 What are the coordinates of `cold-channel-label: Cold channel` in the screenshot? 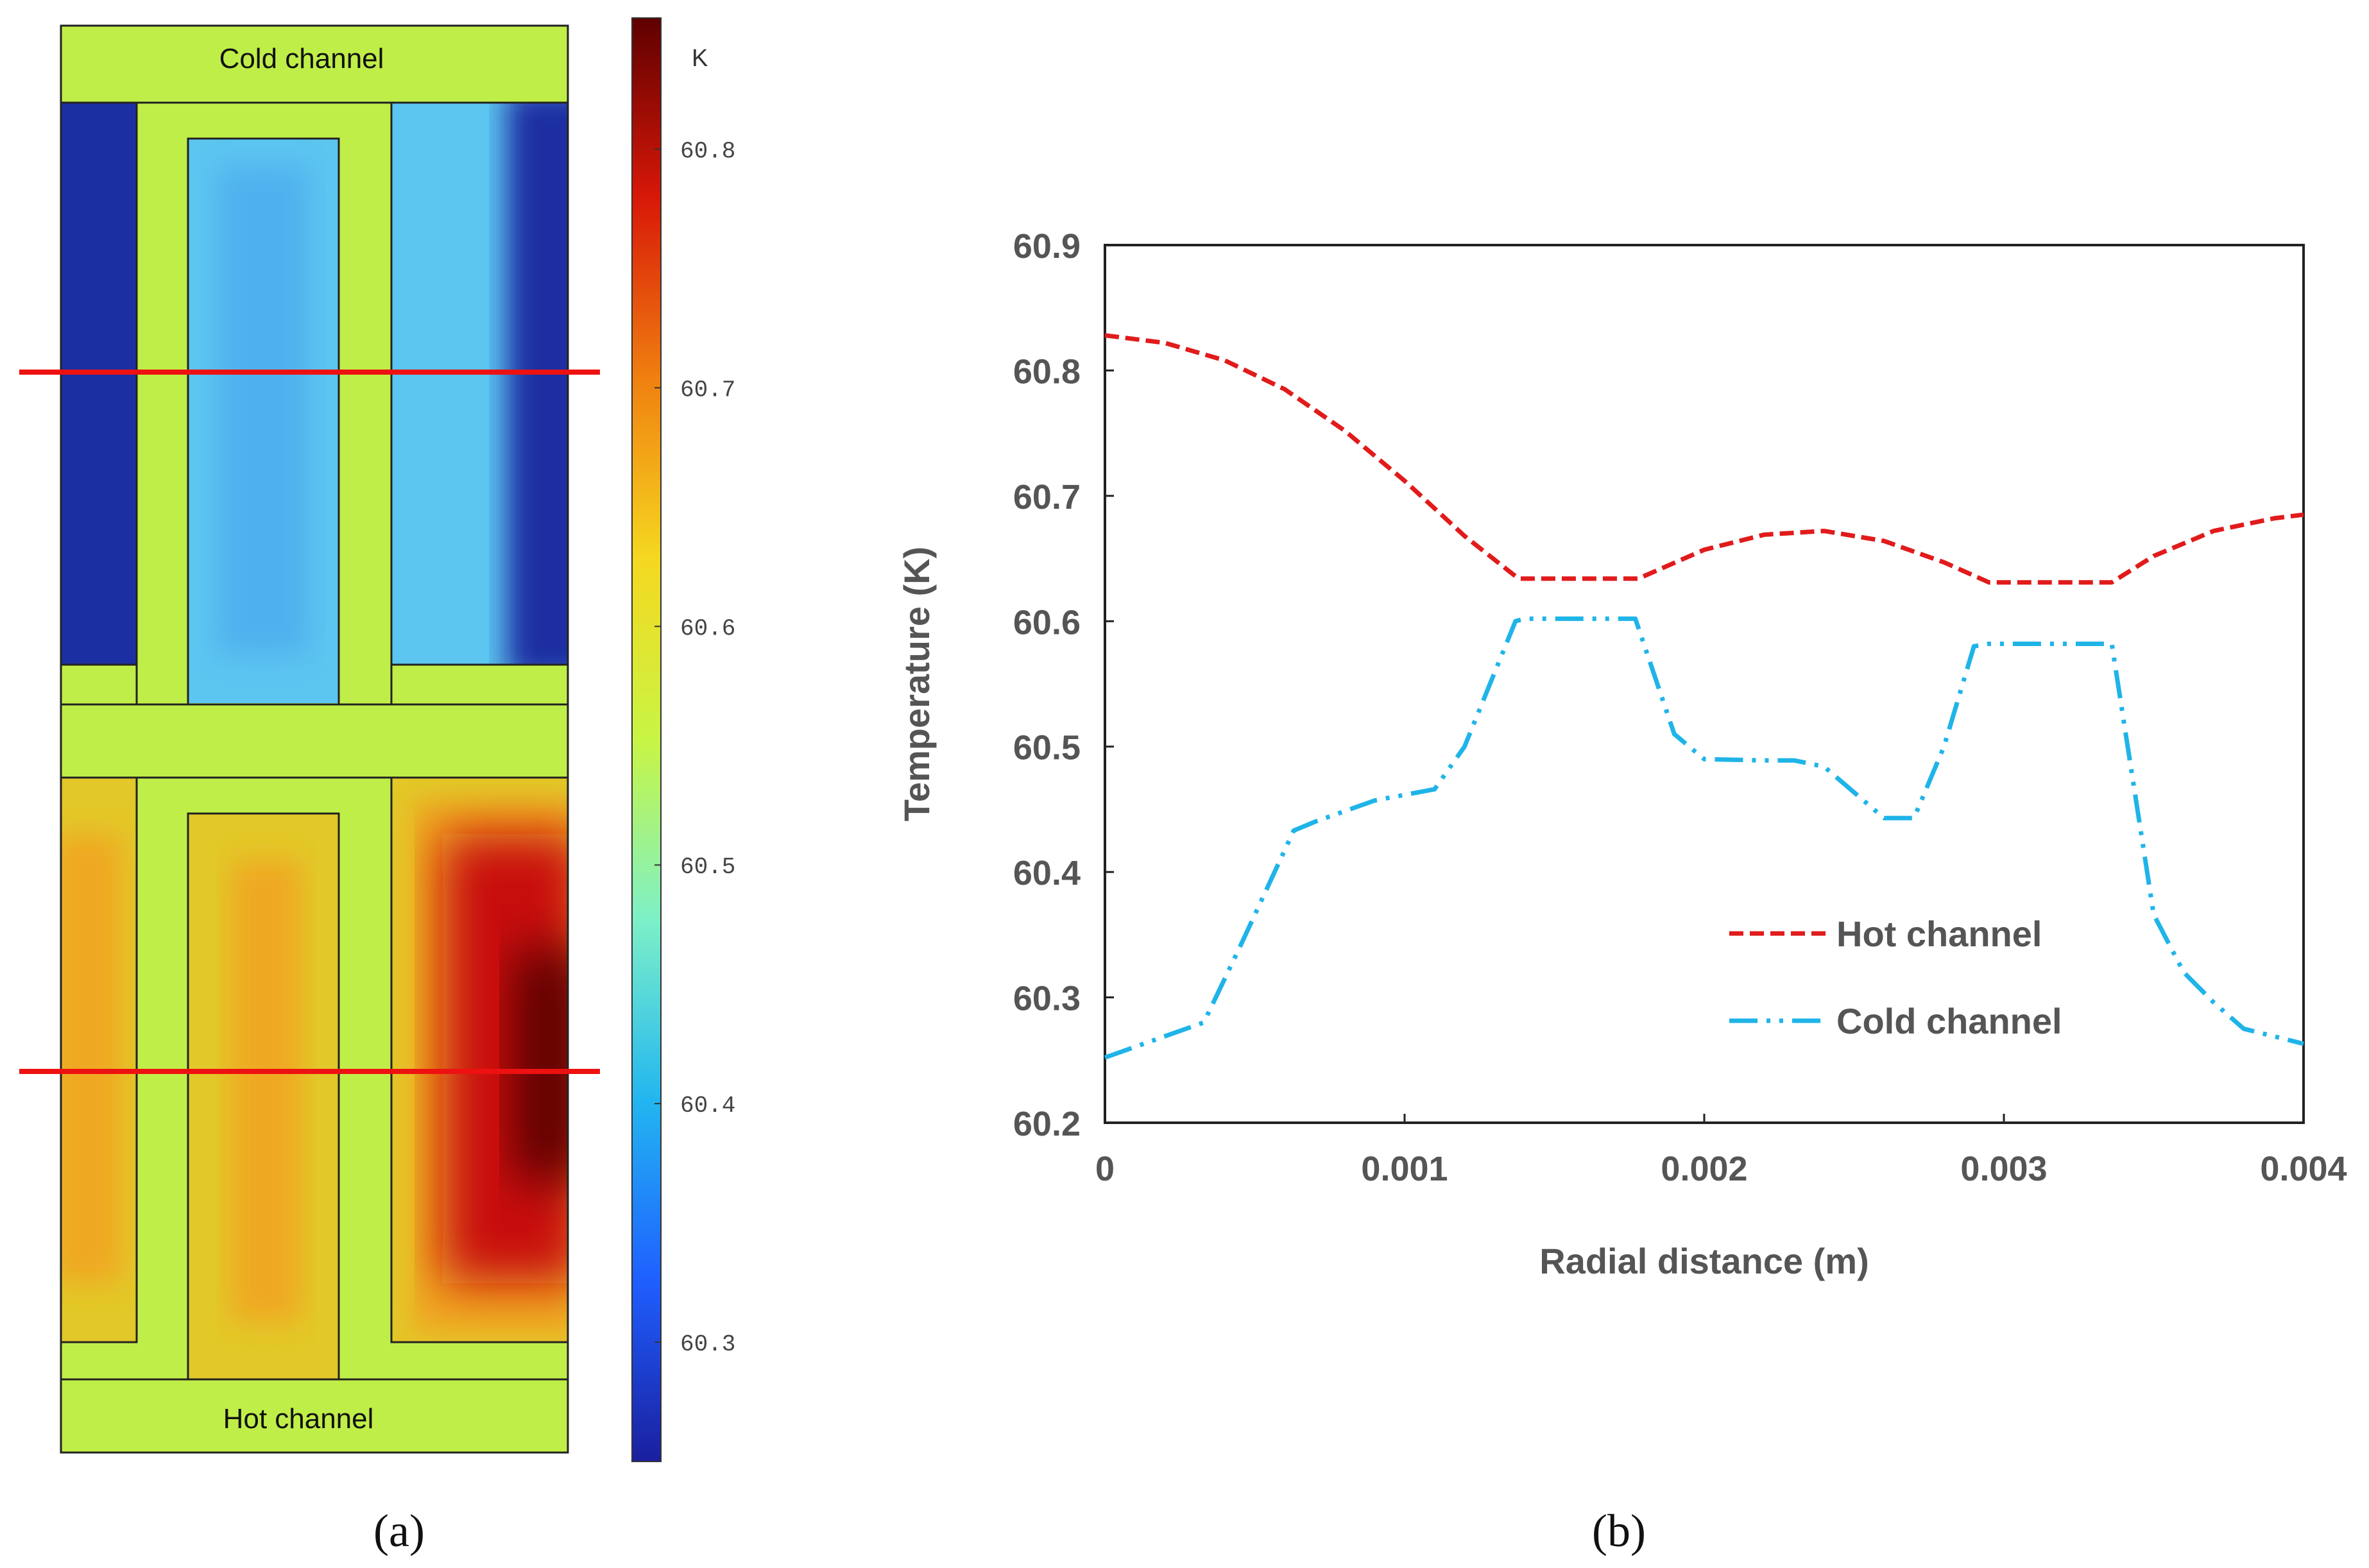 It's located at (301, 58).